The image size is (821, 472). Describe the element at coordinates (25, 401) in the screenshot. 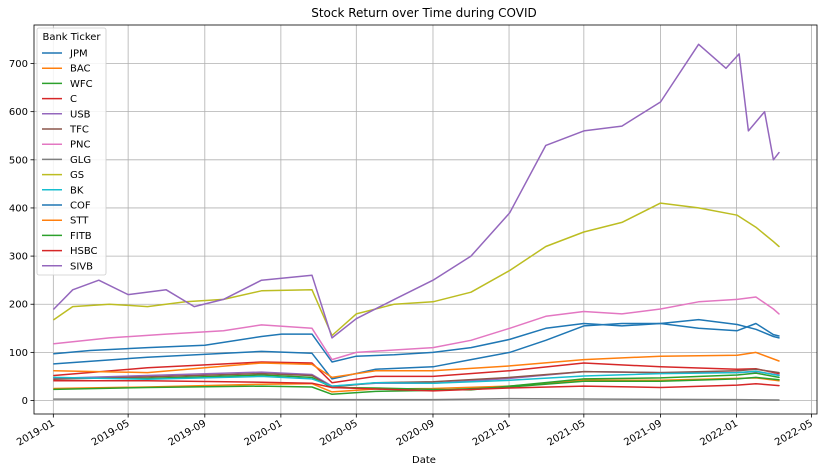

I see `y-tick-label: 0` at that location.